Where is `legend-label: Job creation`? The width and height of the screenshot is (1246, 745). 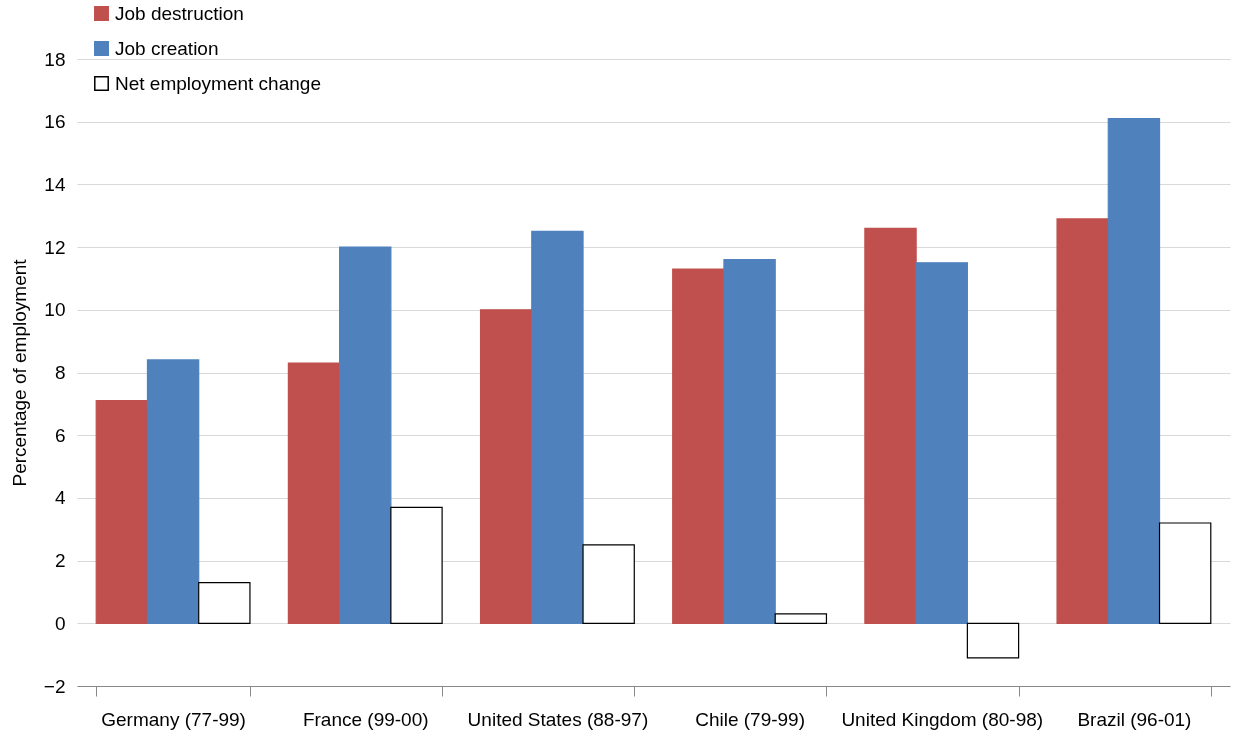 legend-label: Job creation is located at coordinates (167, 48).